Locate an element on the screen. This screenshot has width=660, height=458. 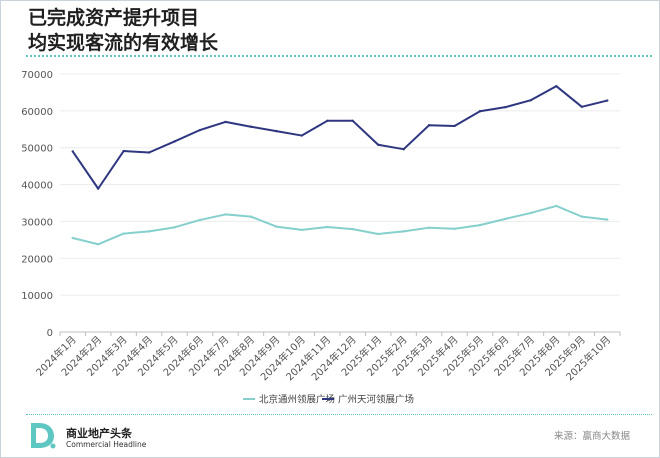
logo-name: 商业地产头条 is located at coordinates (99, 433).